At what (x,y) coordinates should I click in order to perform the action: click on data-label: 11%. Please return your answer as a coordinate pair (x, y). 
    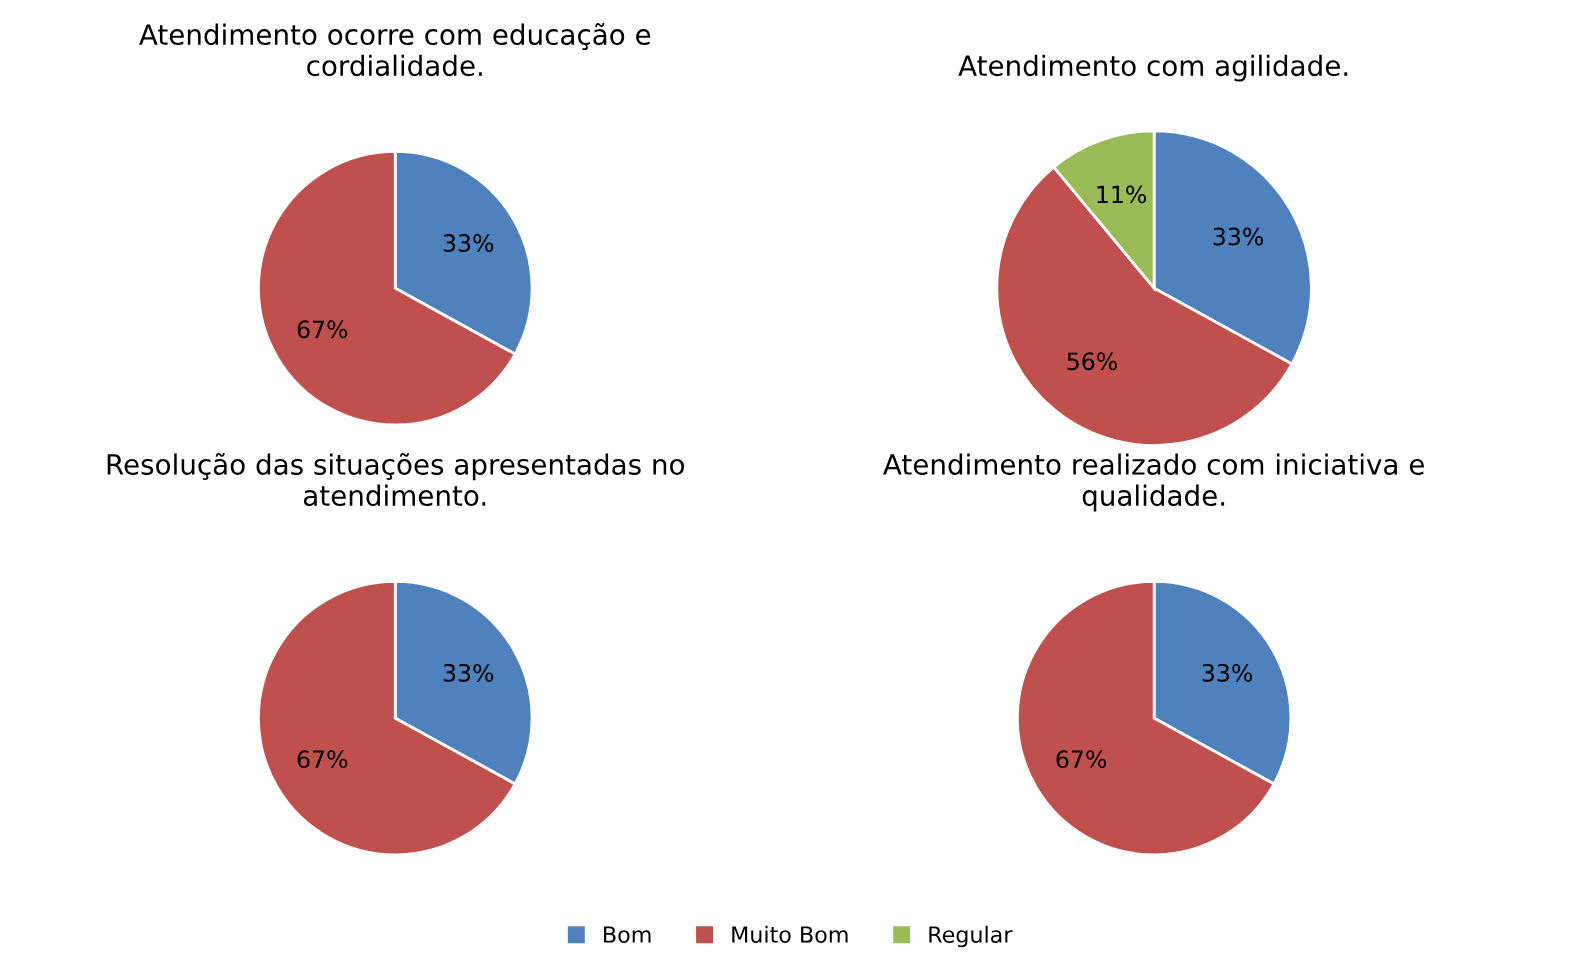
    Looking at the image, I should click on (1122, 194).